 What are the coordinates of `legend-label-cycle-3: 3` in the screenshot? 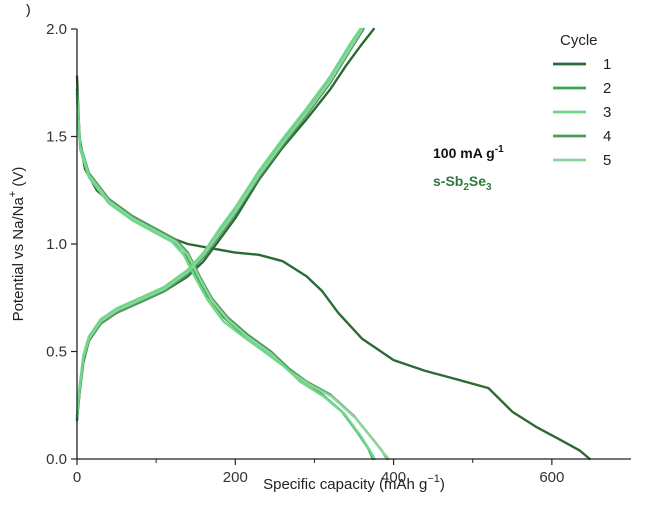 It's located at (607, 112).